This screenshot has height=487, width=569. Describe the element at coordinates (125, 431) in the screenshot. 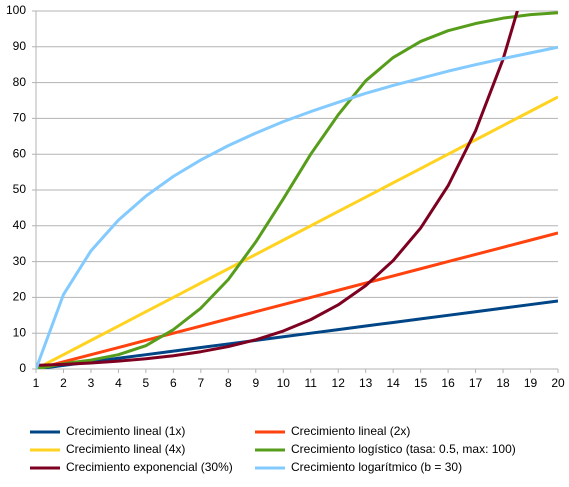

I see `legend-label: Crecimiento lineal (1x)` at that location.